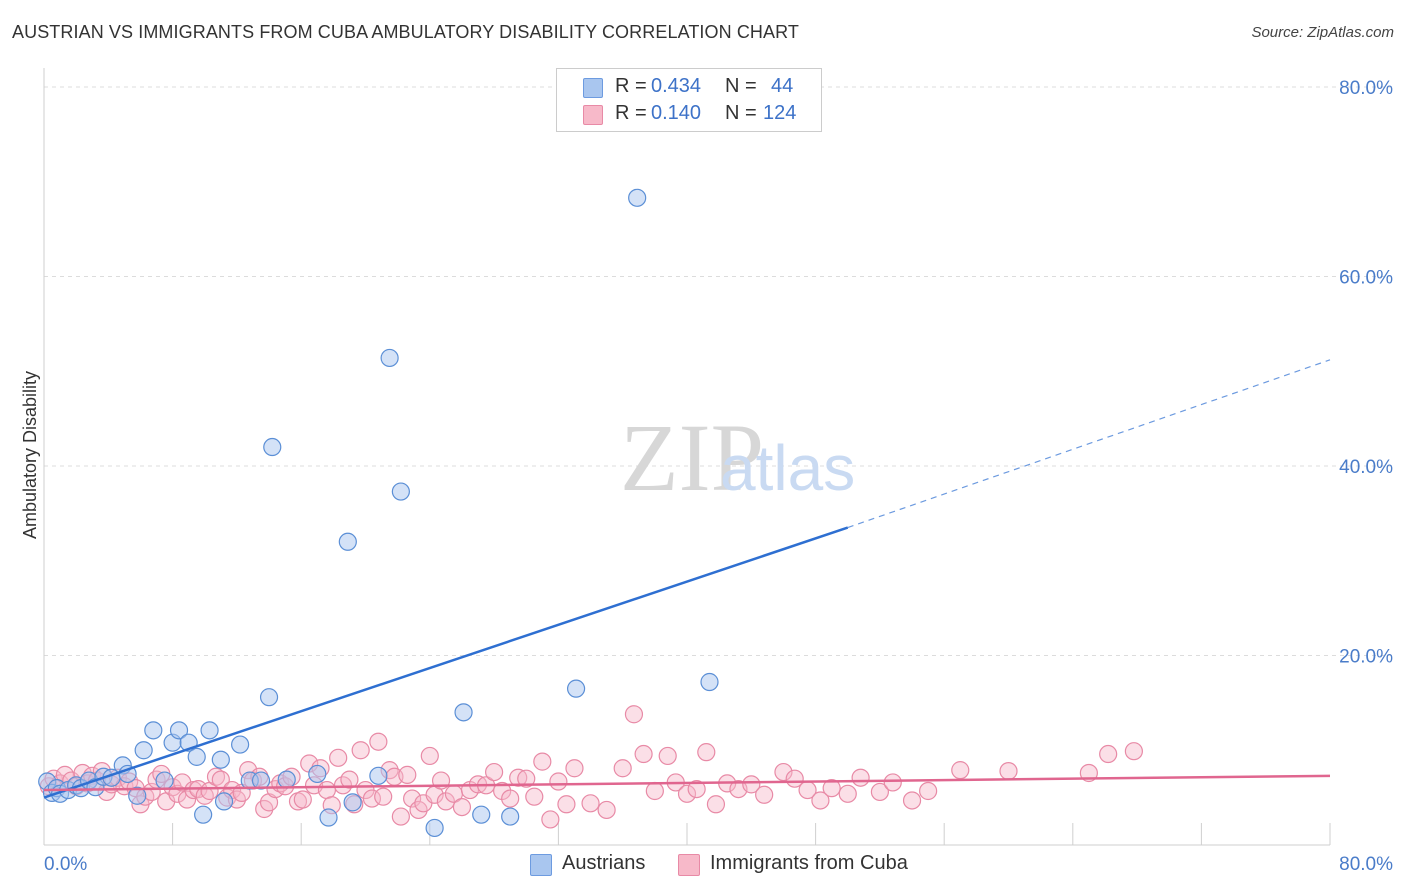 Image resolution: width=1406 pixels, height=892 pixels. I want to click on cuba-trend-line, so click(687, 783).